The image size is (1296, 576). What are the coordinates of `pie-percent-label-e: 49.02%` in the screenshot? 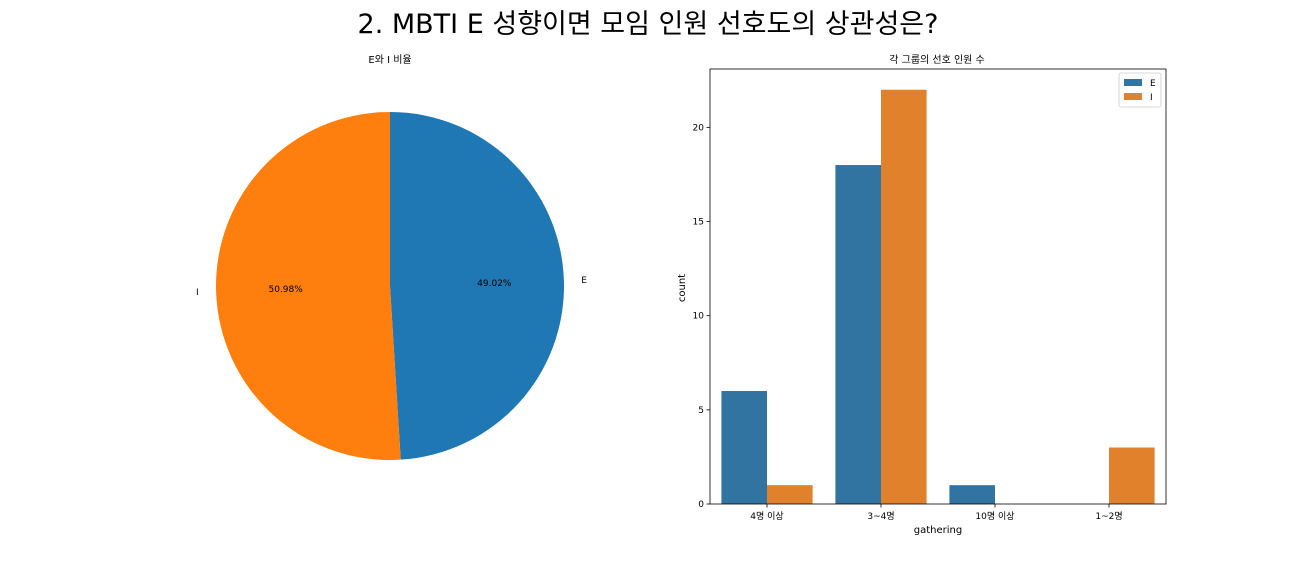 It's located at (494, 284).